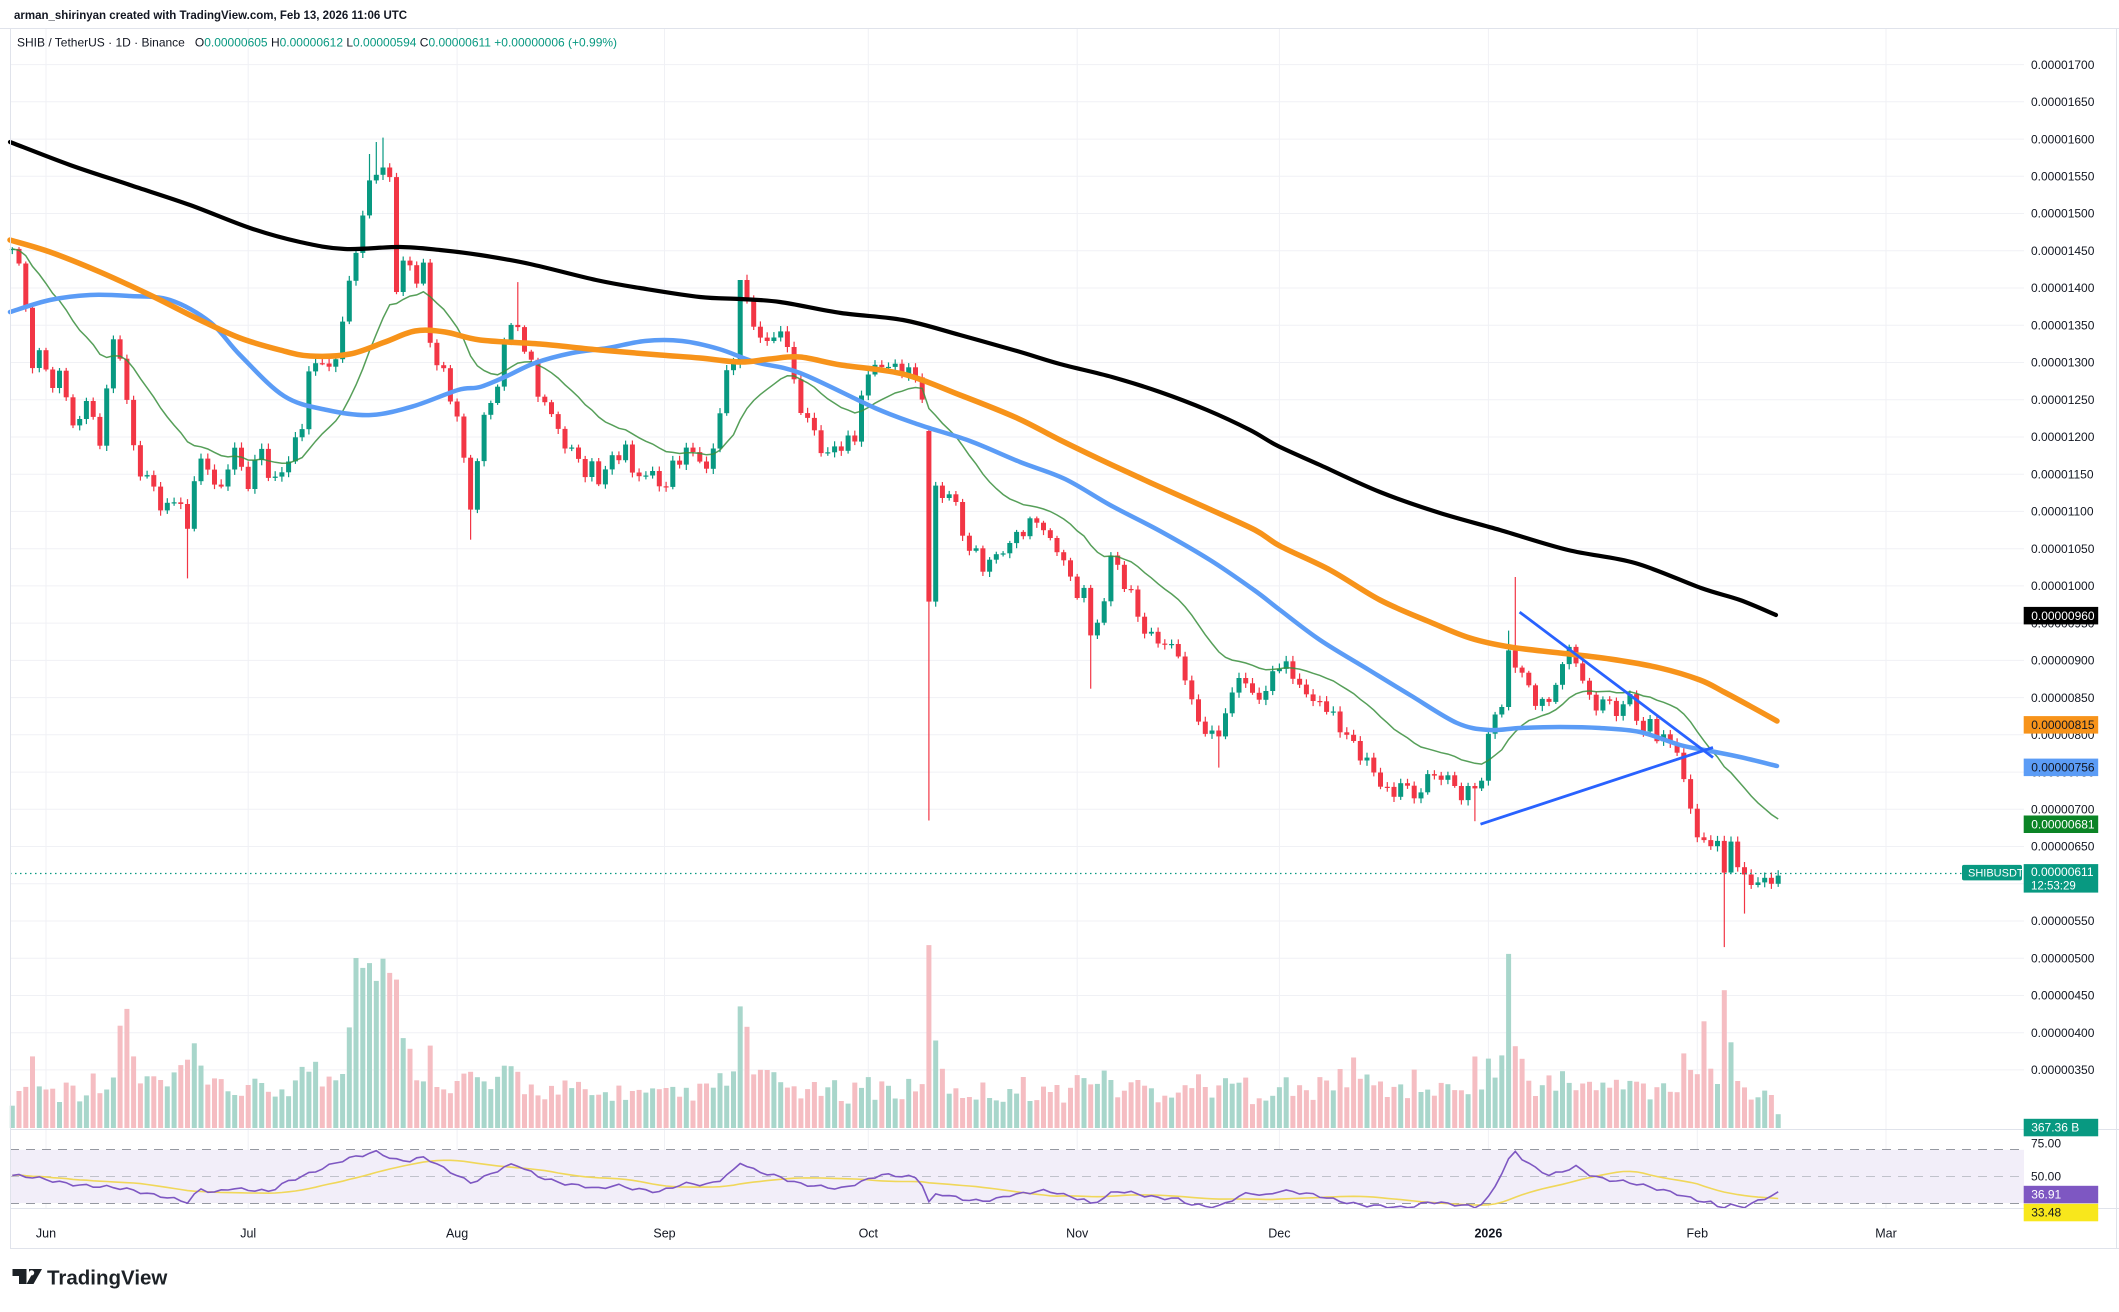 The height and width of the screenshot is (1312, 2119). What do you see at coordinates (2063, 214) in the screenshot?
I see `svg-text: 0.00001500` at bounding box center [2063, 214].